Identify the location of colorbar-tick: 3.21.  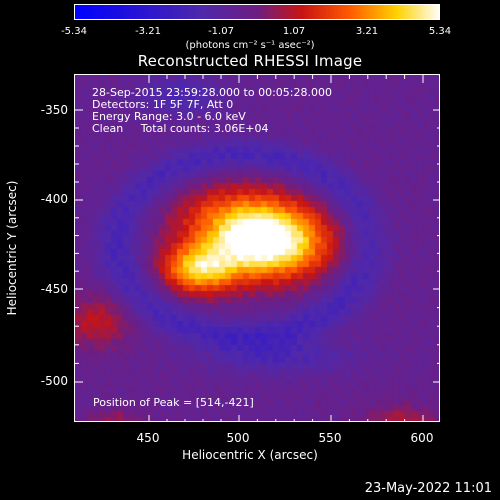
(367, 31).